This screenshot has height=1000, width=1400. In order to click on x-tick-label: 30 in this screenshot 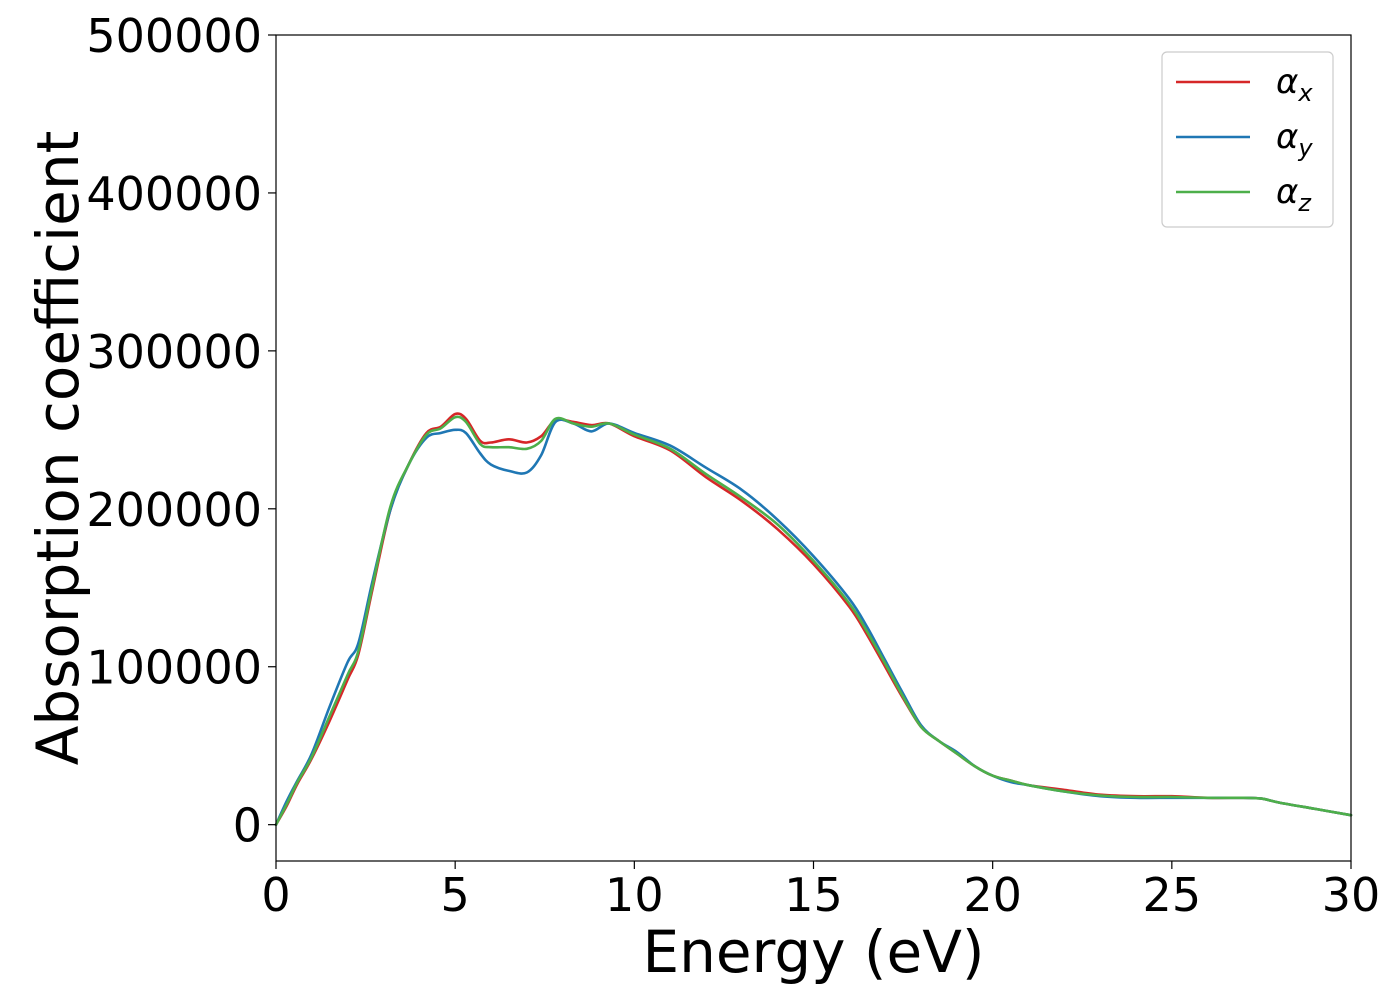, I will do `click(1351, 895)`.